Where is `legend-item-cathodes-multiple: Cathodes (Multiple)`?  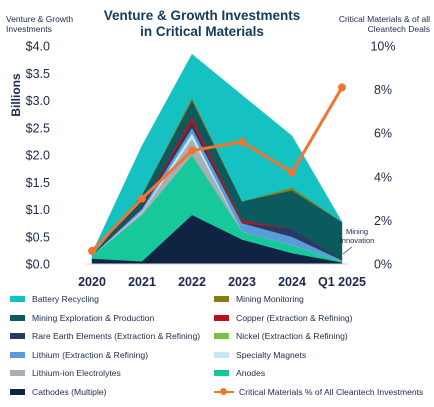 legend-item-cathodes-multiple: Cathodes (Multiple) is located at coordinates (58, 392).